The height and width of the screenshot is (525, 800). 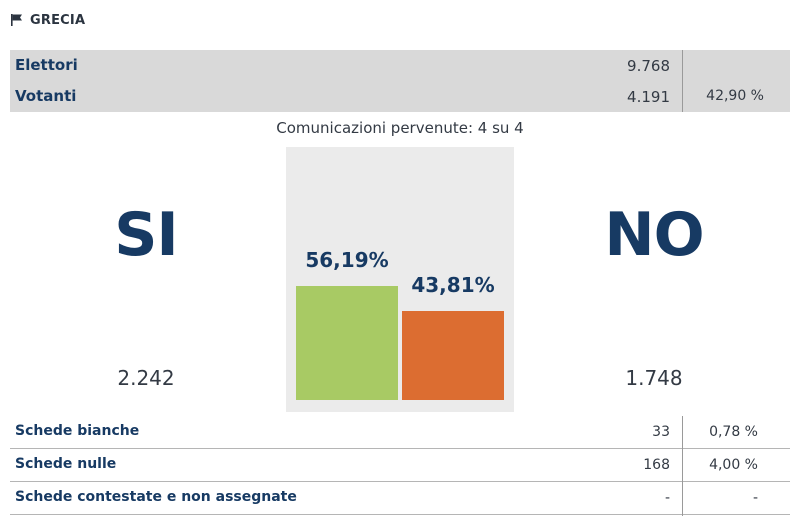 What do you see at coordinates (656, 465) in the screenshot?
I see `stats-value: 168` at bounding box center [656, 465].